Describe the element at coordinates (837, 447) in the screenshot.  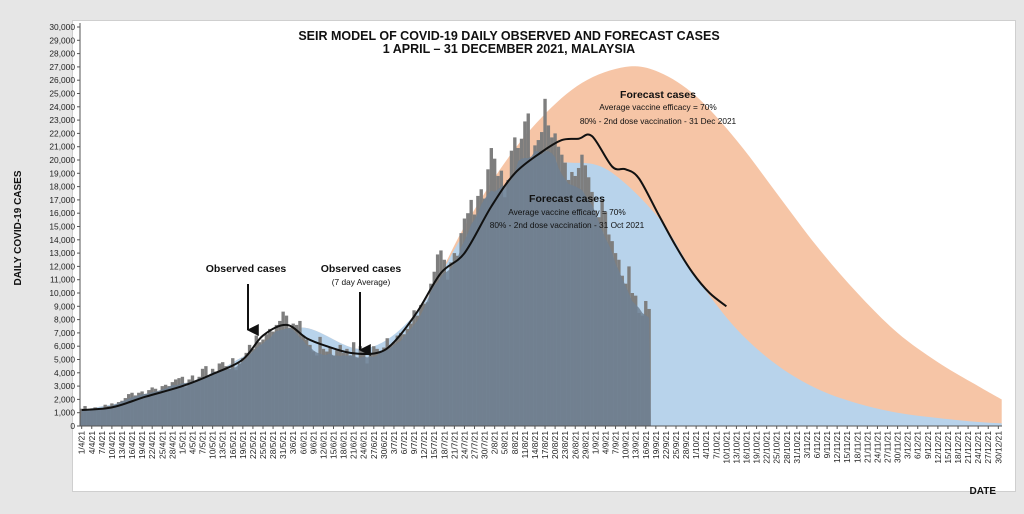
I see `x-tick-label: 12/11/21` at that location.